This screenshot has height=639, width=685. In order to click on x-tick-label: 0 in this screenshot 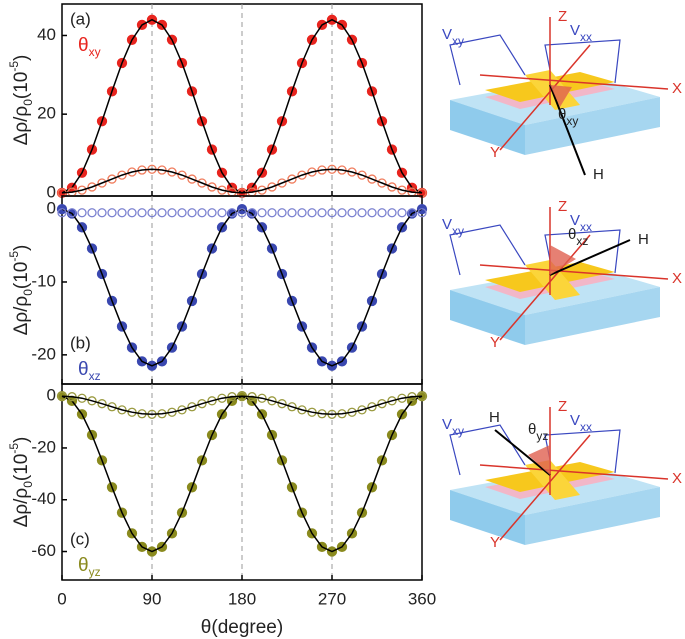, I will do `click(61, 598)`.